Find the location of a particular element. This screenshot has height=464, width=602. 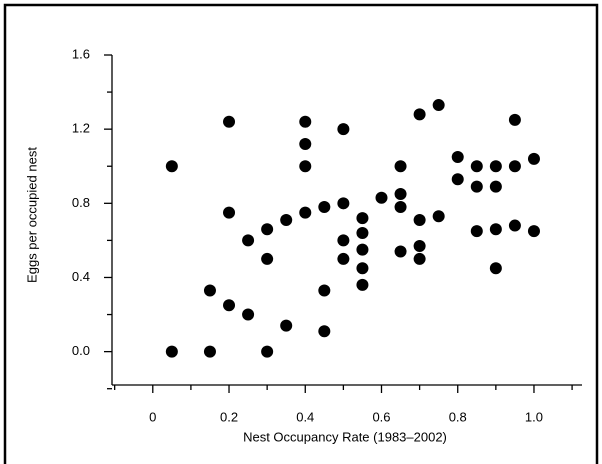

y-tick-label: 1.2 is located at coordinates (81, 128).